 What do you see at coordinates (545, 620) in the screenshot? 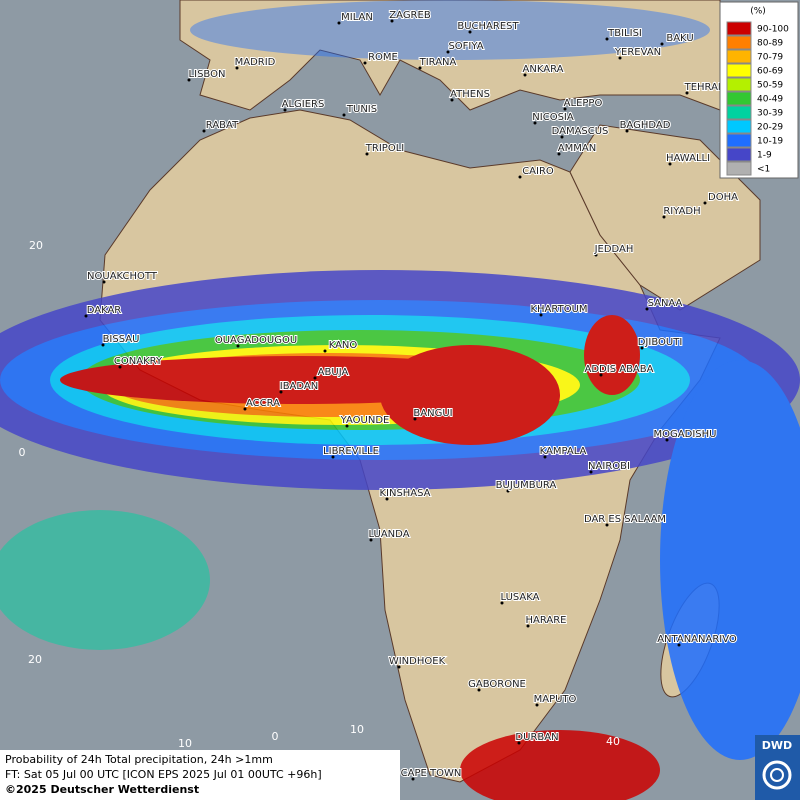
I see `city-label: HARARE` at bounding box center [545, 620].